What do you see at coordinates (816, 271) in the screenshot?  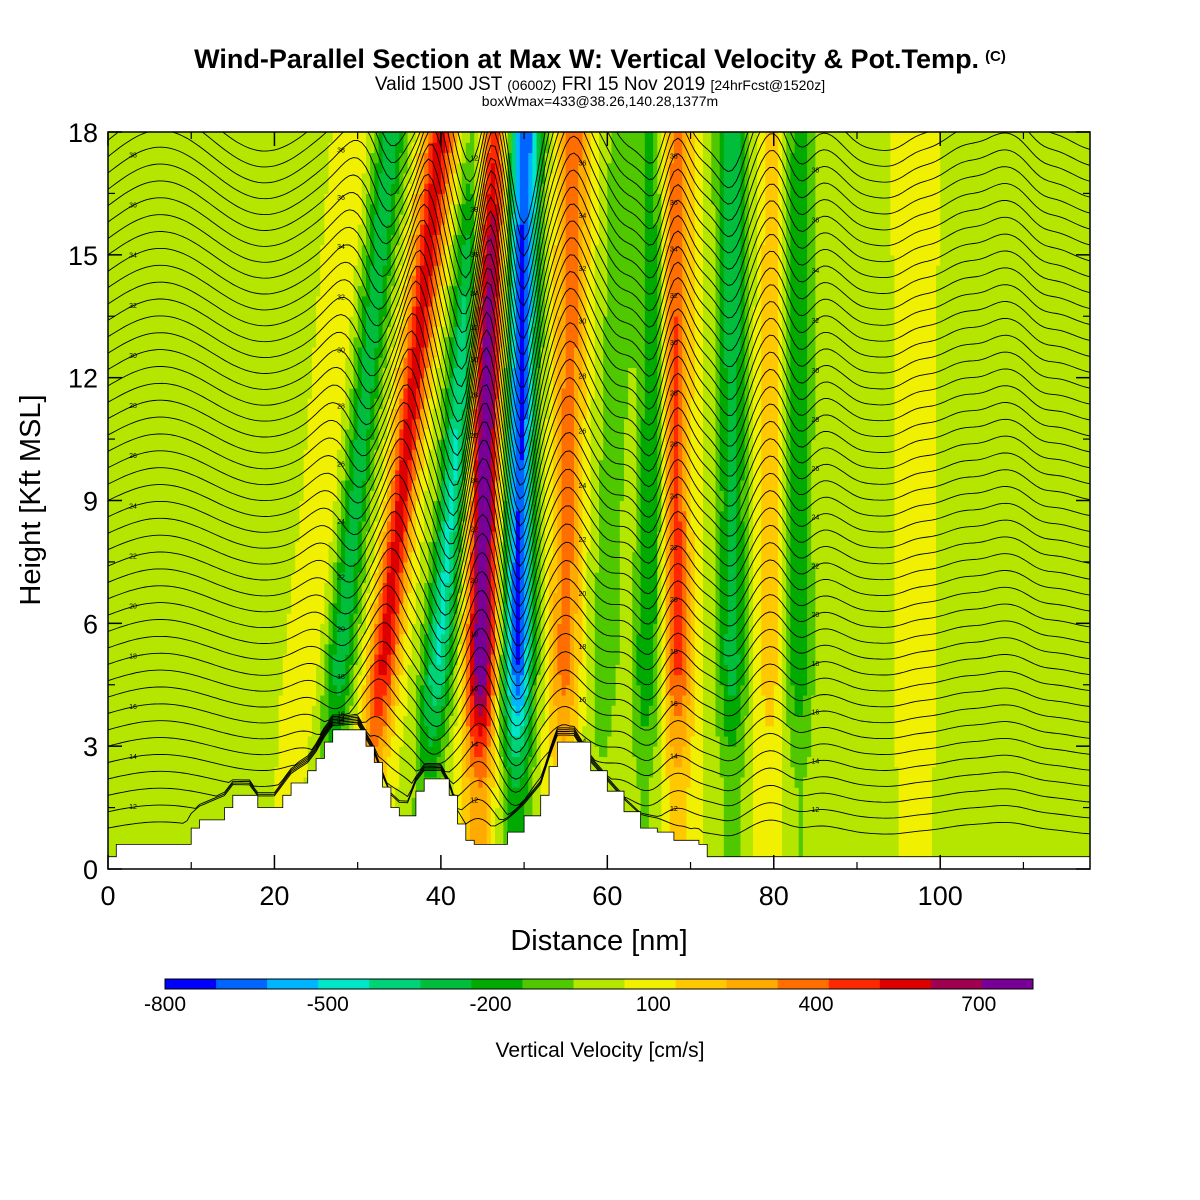 I see `contour-label: 34` at bounding box center [816, 271].